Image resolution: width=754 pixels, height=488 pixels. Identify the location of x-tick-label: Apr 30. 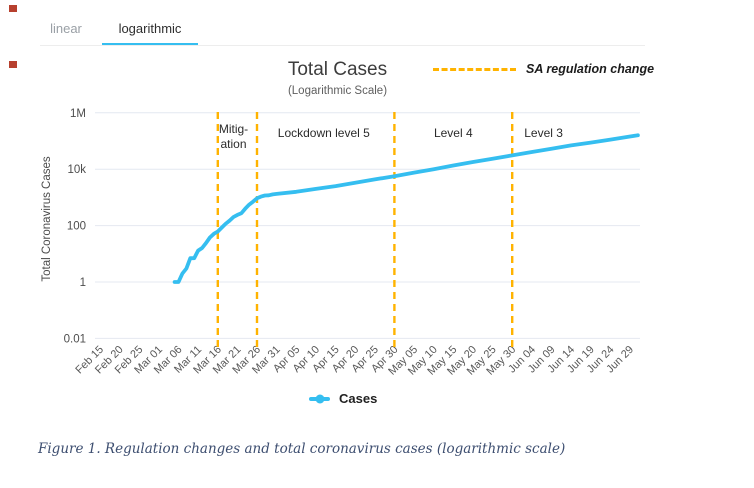
(384, 359).